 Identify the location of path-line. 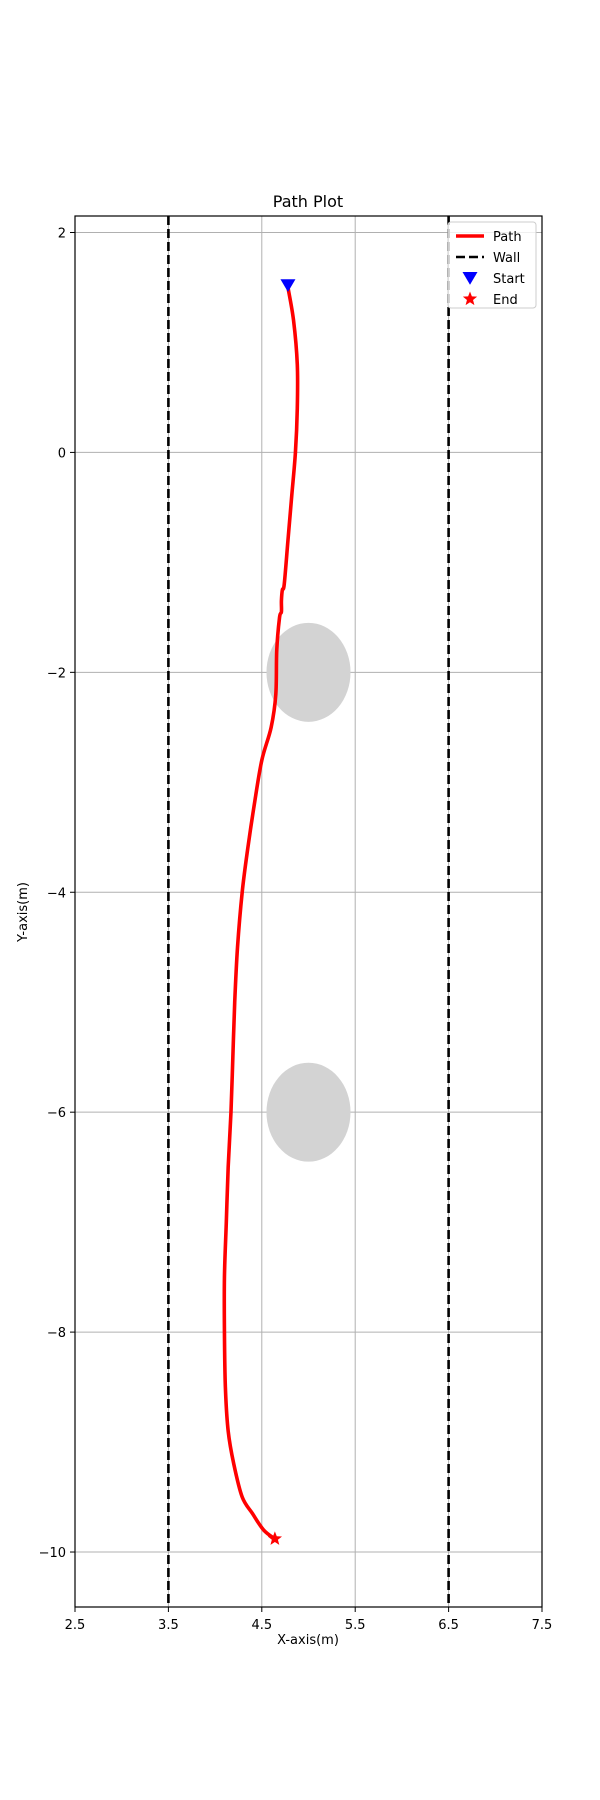
(261, 913).